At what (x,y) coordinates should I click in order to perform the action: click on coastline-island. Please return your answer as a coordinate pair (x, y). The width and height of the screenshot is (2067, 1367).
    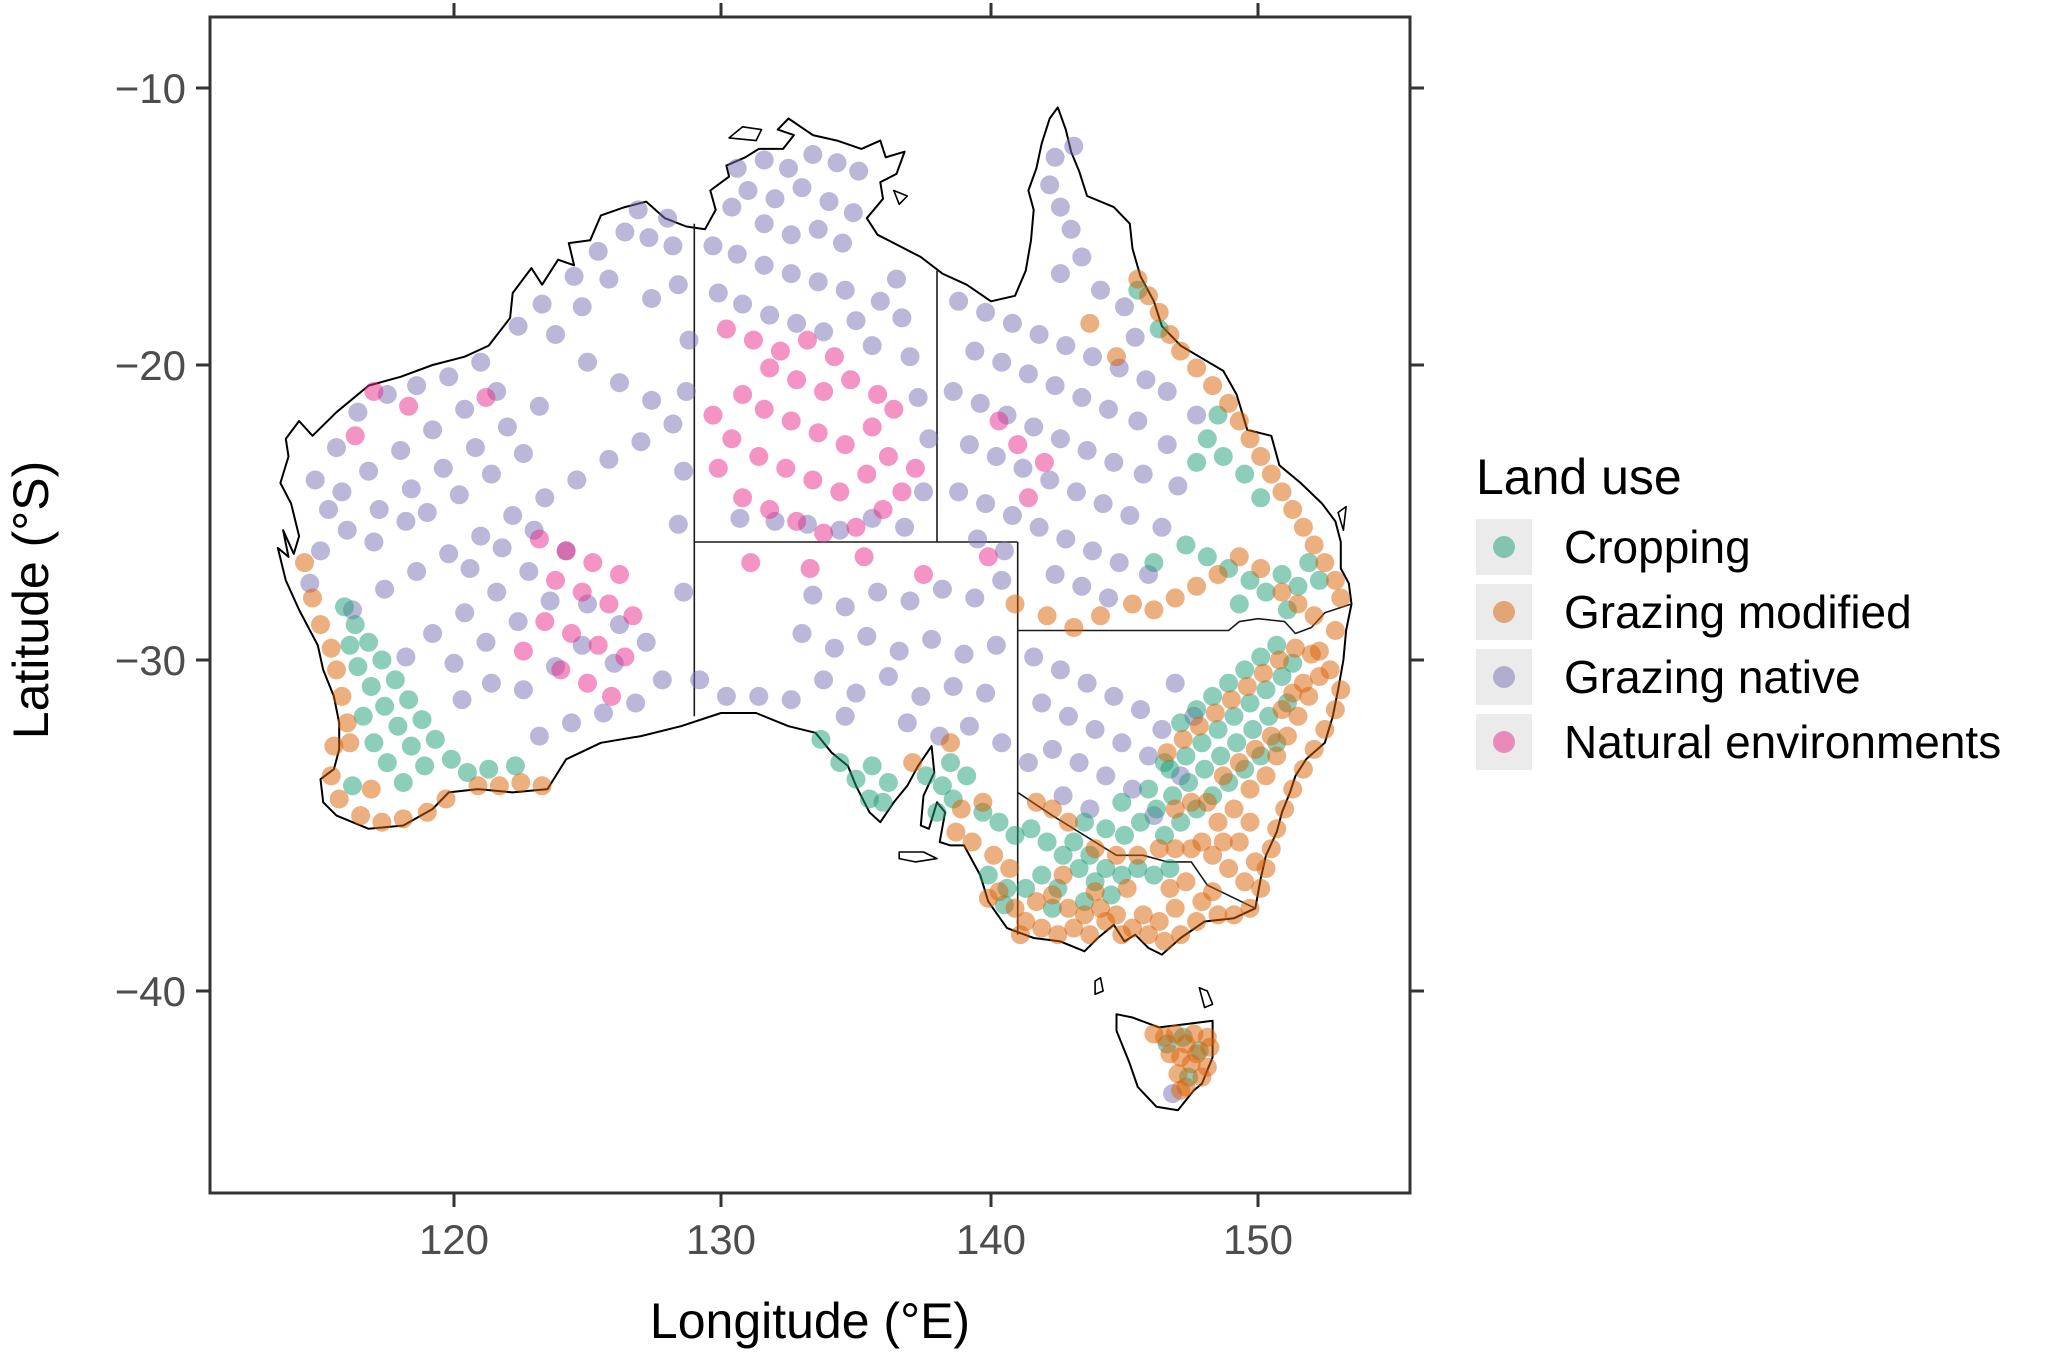
    Looking at the image, I should click on (745, 134).